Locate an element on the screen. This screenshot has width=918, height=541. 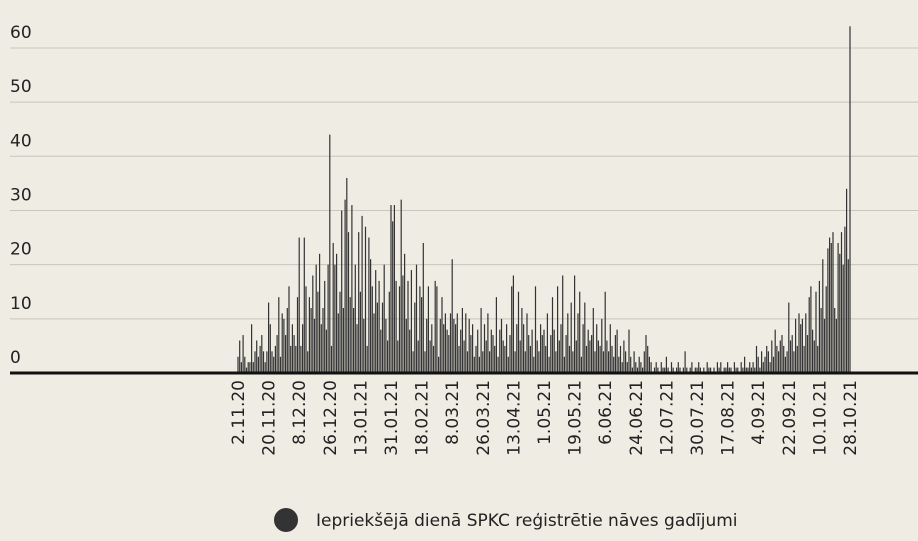
x-tick-label: 4.09.21 is located at coordinates (759, 412).